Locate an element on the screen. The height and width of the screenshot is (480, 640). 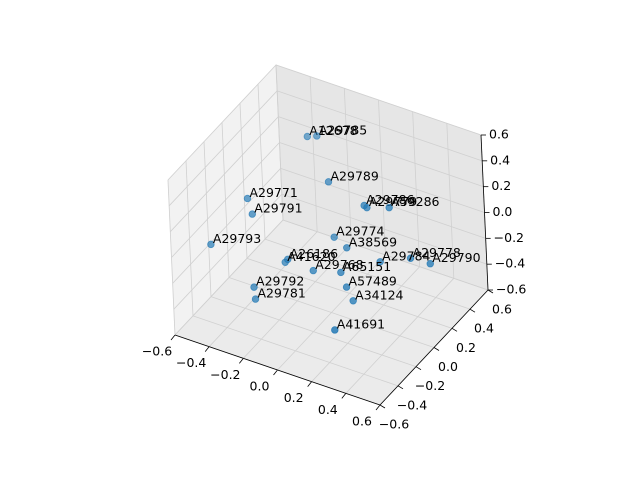
point-label: A29784 is located at coordinates (406, 255).